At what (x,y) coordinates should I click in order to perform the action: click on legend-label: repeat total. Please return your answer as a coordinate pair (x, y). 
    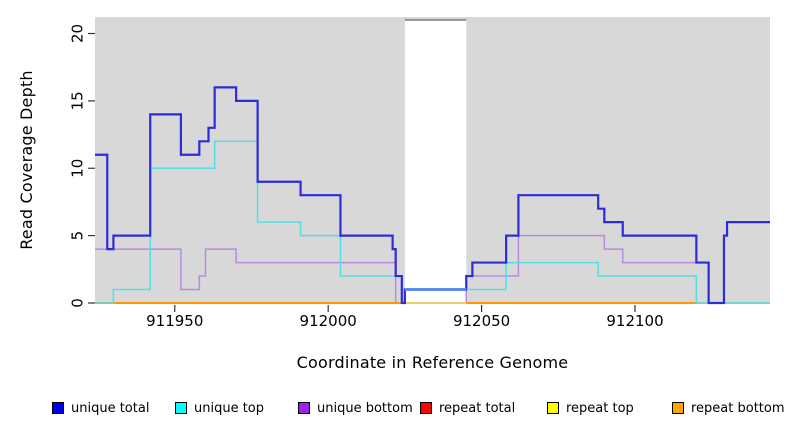
    Looking at the image, I should click on (477, 408).